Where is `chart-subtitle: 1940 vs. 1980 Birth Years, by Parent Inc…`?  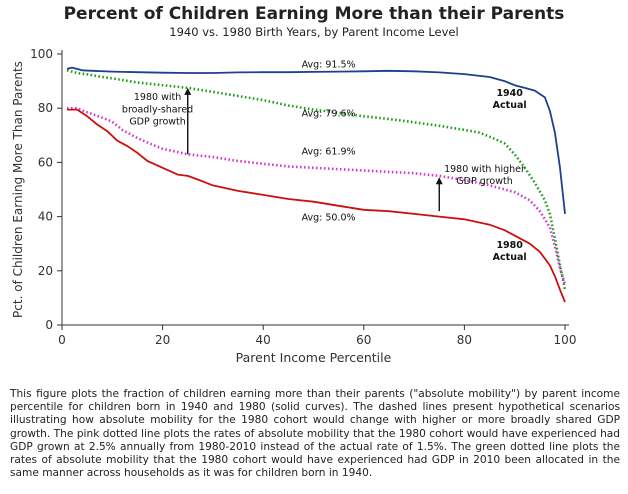 chart-subtitle: 1940 vs. 1980 Birth Years, by Parent Inc… is located at coordinates (314, 32).